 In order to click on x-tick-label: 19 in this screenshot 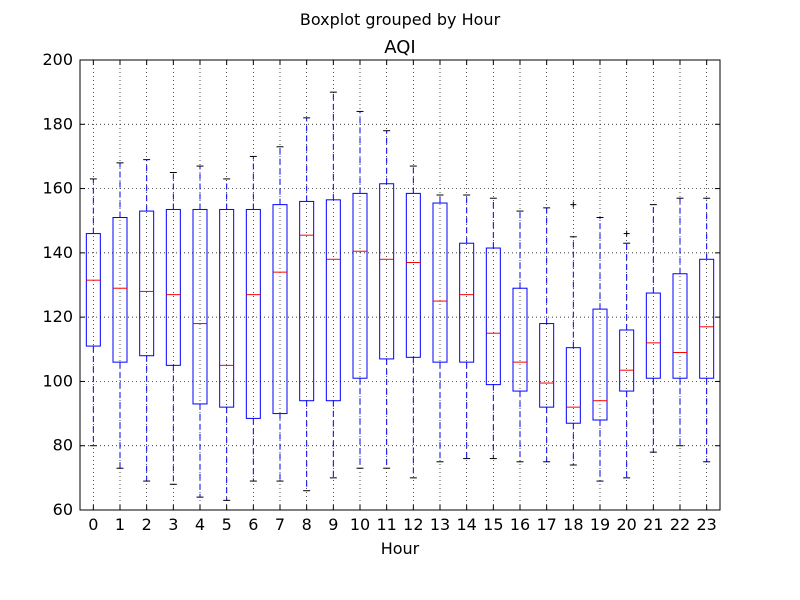, I will do `click(600, 524)`.